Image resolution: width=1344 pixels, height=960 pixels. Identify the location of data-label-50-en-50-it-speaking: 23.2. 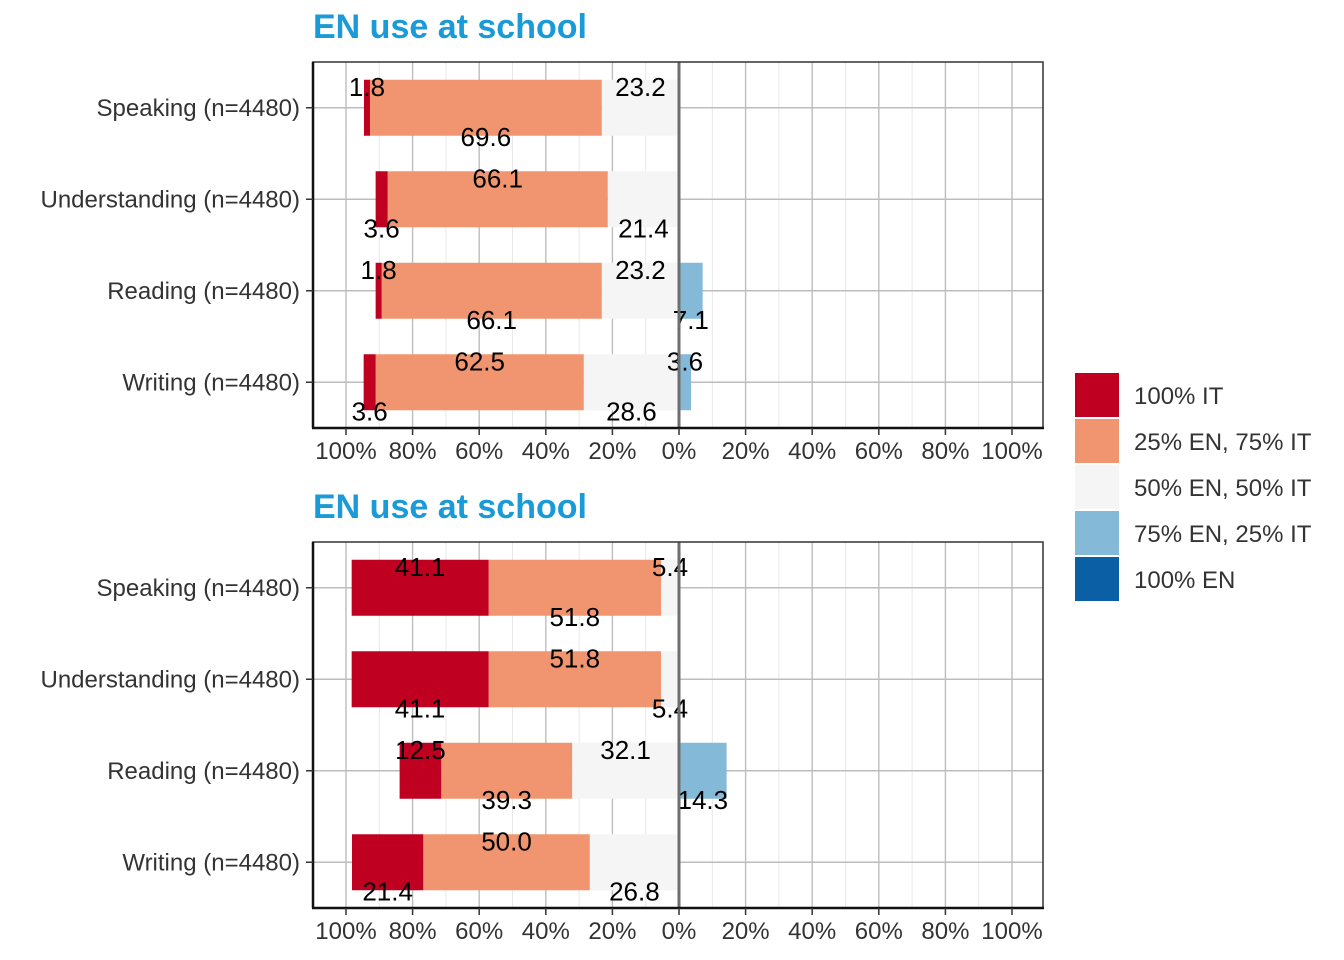
(640, 87).